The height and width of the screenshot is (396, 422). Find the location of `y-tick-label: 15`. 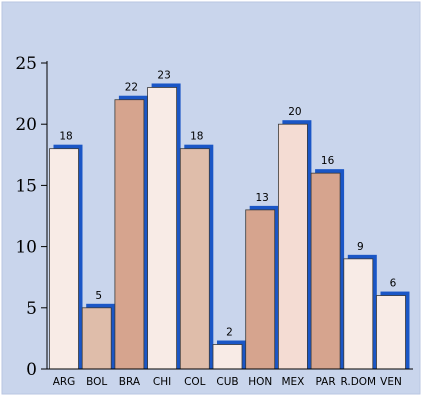

y-tick-label: 15 is located at coordinates (26, 186).